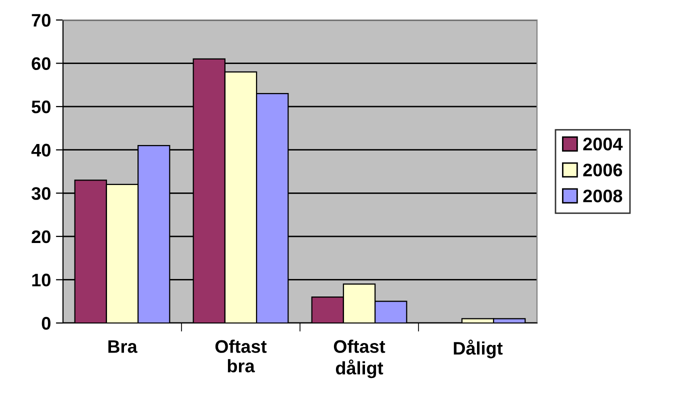 This screenshot has height=416, width=690. What do you see at coordinates (46, 323) in the screenshot?
I see `y-tick-label: 0` at bounding box center [46, 323].